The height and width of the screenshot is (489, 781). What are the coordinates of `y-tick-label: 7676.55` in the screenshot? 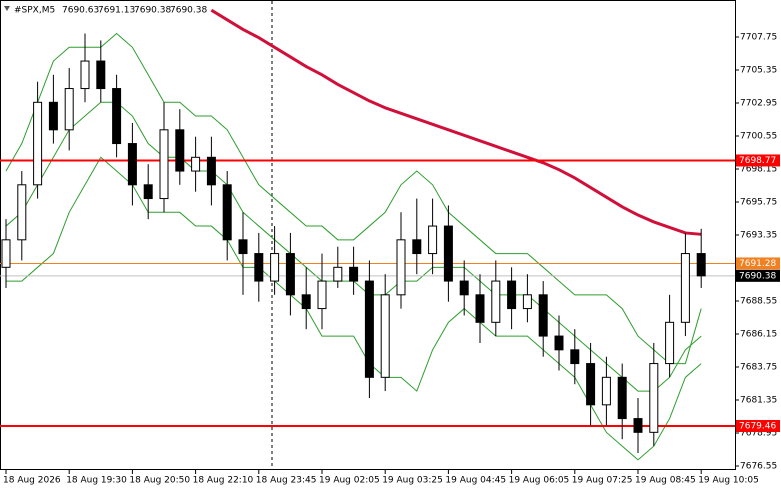 It's located at (758, 467).